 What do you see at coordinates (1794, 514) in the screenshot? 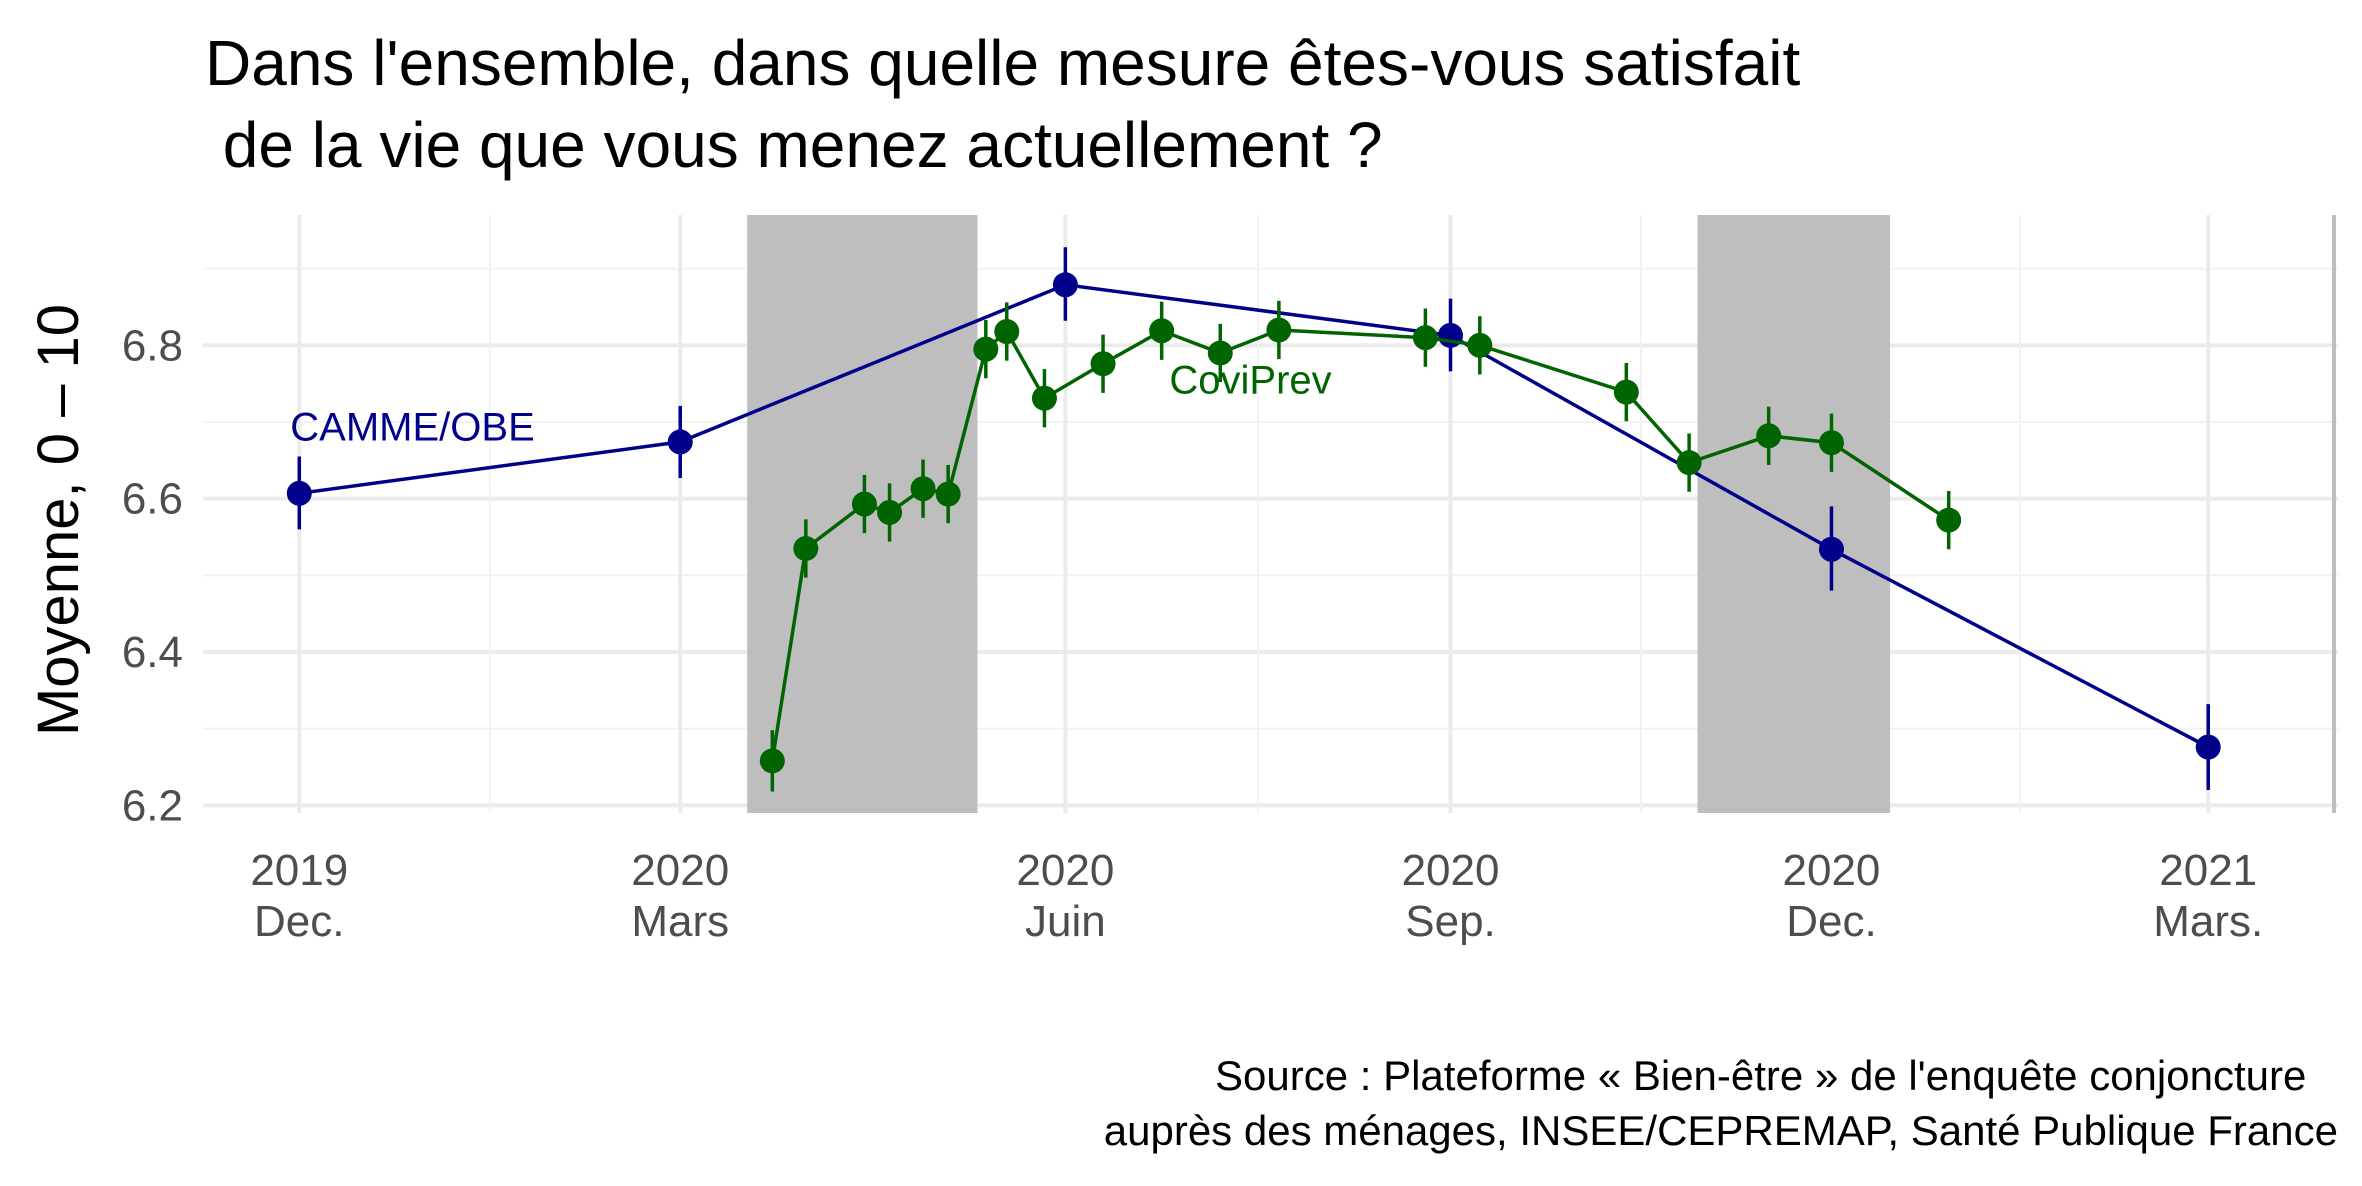
I see `lockdown-shaded-period` at bounding box center [1794, 514].